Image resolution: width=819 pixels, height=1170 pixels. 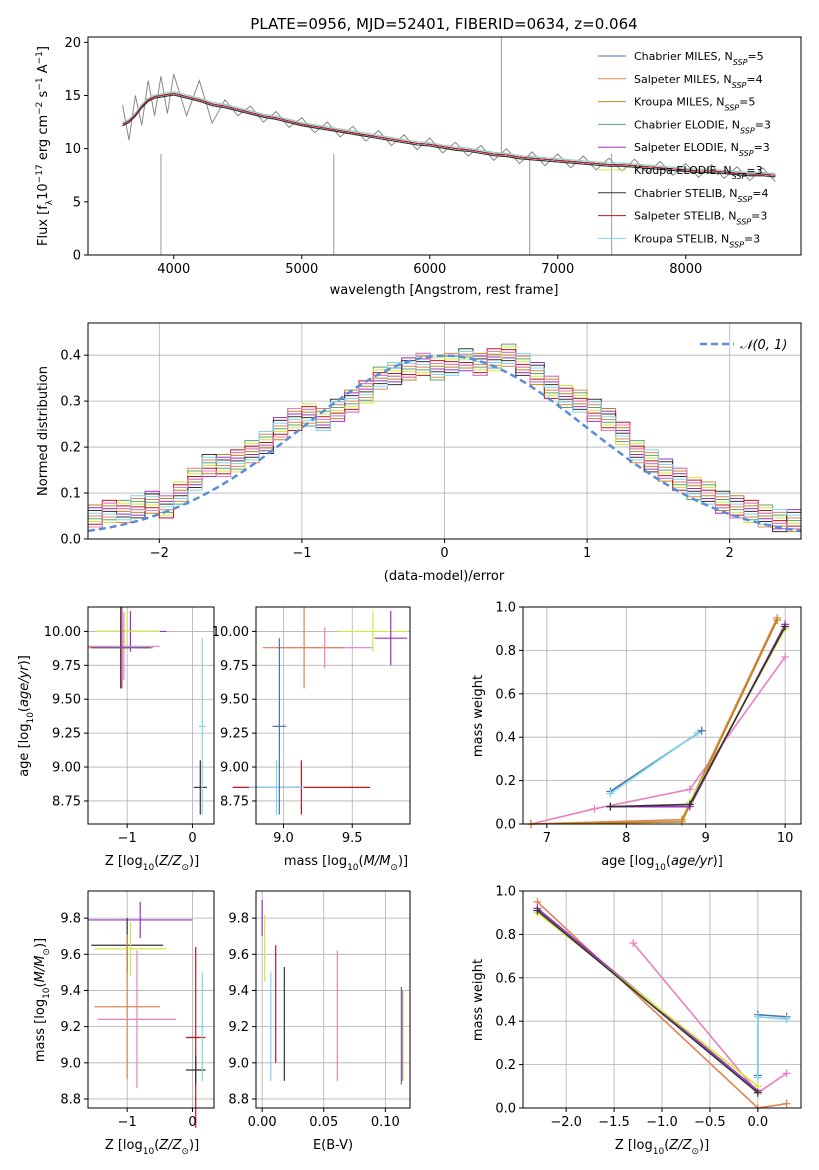 I want to click on y-tick-label: 0.3, so click(x=70, y=402).